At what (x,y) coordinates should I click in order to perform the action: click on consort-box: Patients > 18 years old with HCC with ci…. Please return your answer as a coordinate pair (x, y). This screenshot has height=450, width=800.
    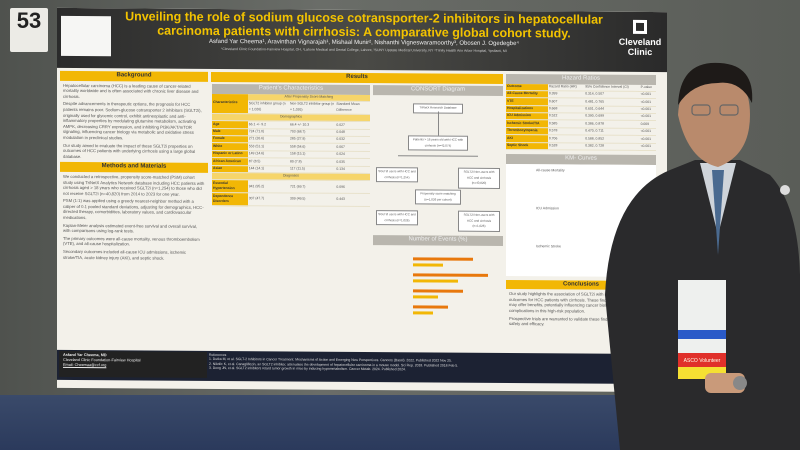
    Looking at the image, I should click on (438, 143).